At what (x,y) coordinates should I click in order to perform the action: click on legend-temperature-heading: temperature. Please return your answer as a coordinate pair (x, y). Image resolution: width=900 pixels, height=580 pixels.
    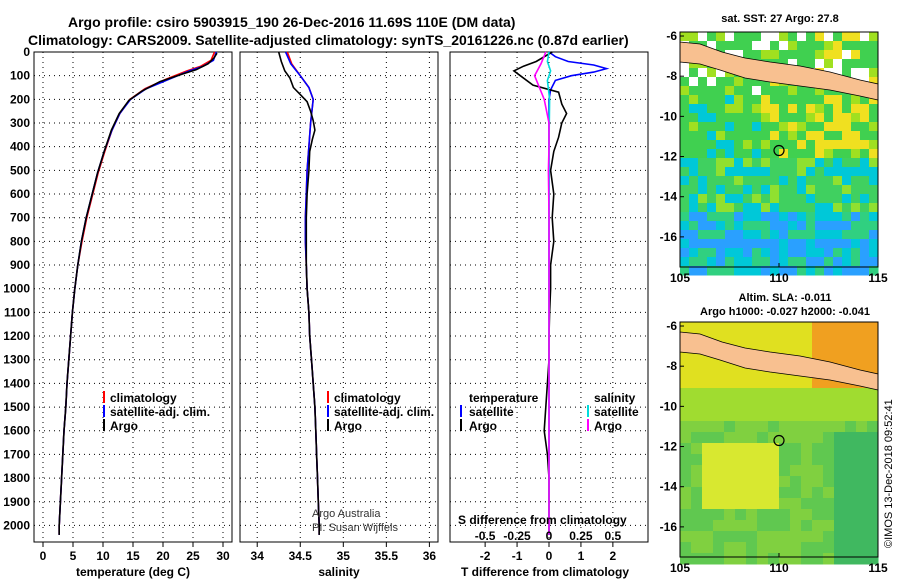
    Looking at the image, I should click on (504, 398).